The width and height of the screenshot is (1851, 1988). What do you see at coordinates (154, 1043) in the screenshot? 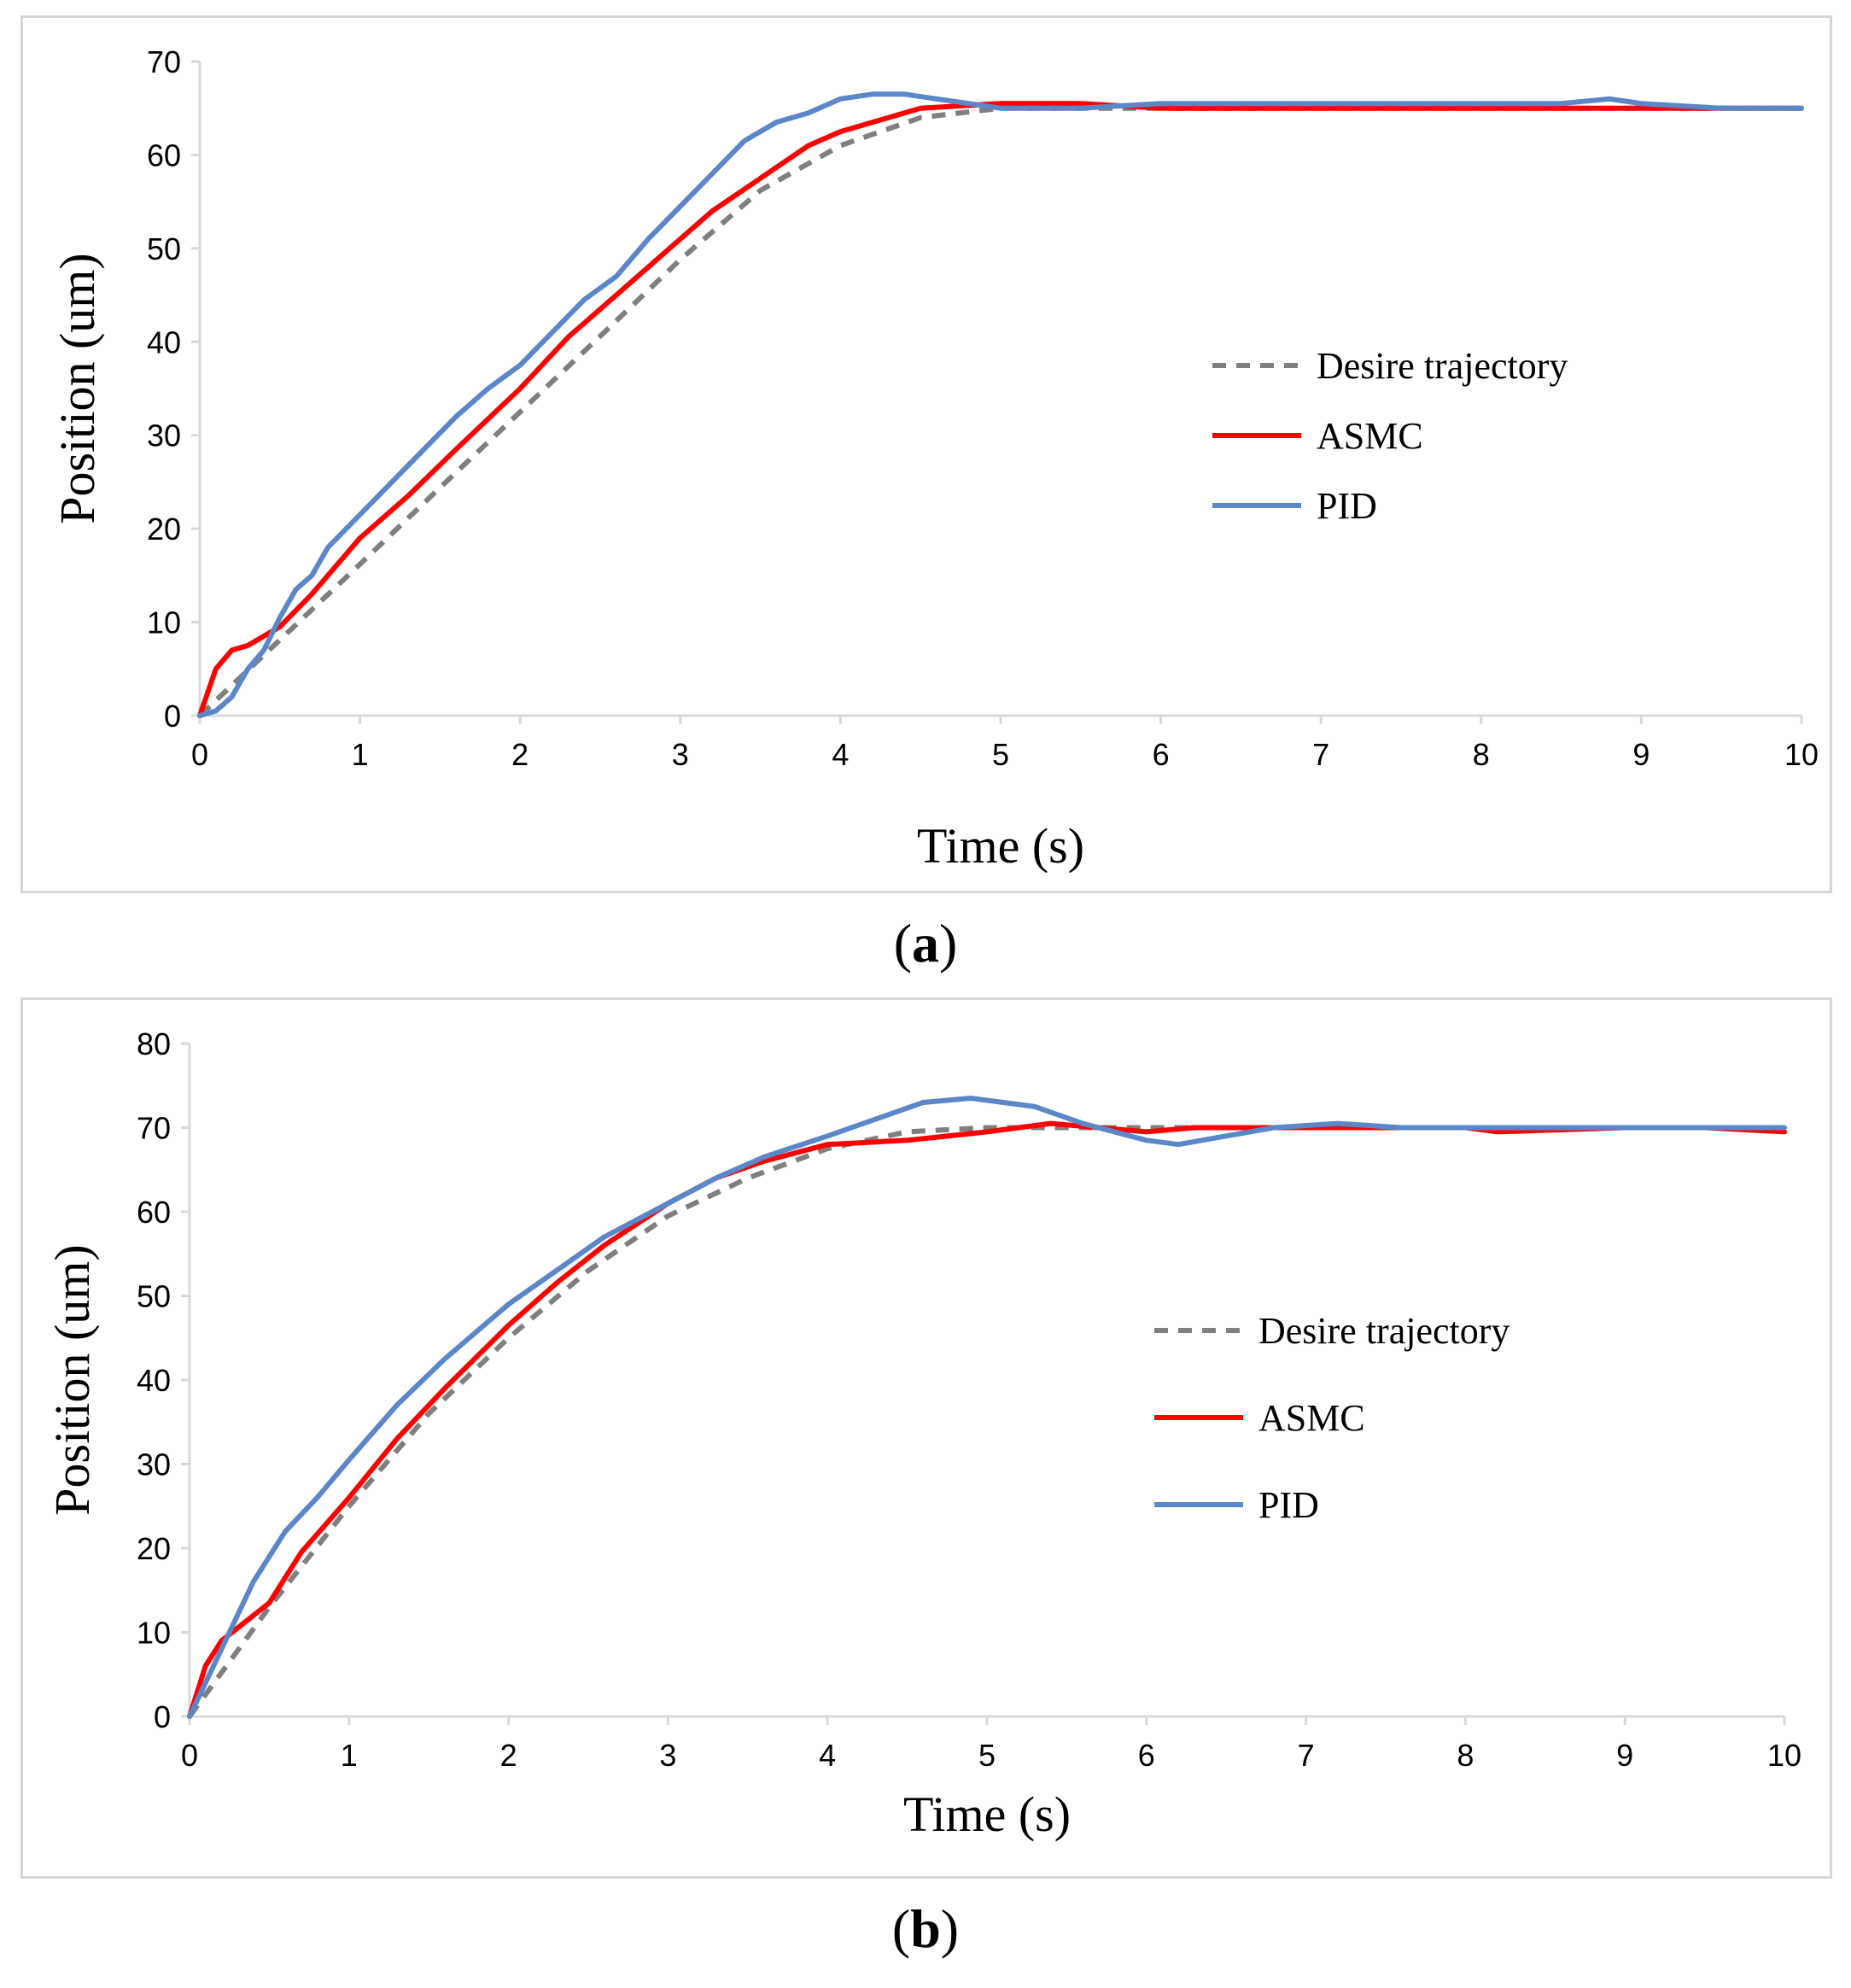
I see `y-tick-label: 80` at bounding box center [154, 1043].